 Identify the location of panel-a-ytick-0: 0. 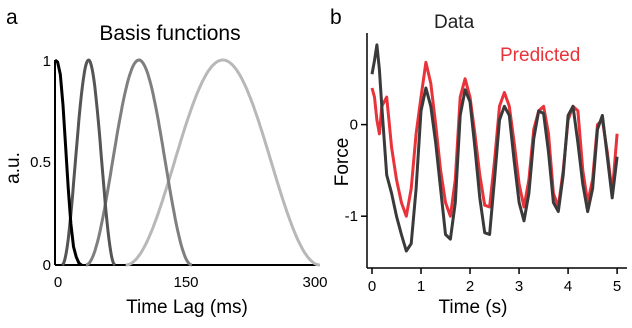
(47, 265).